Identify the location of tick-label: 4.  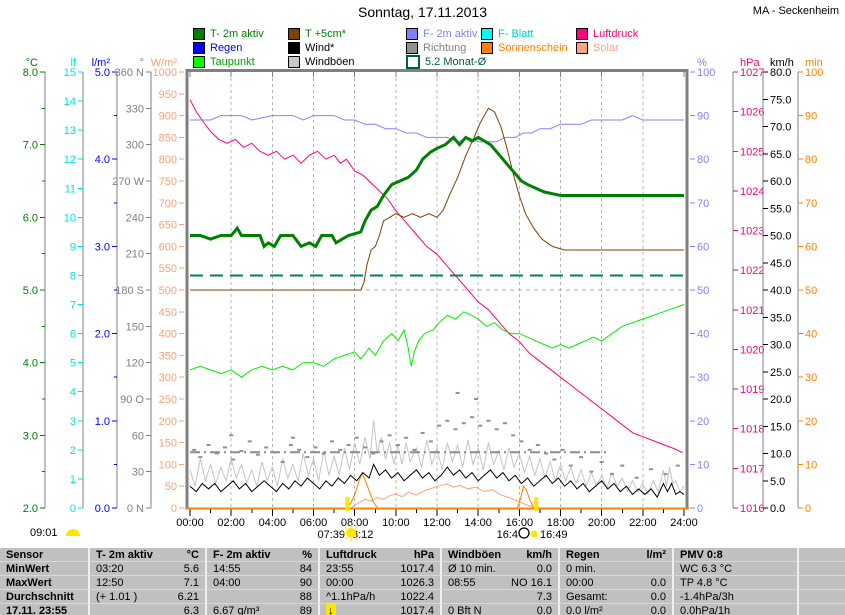
(73, 393).